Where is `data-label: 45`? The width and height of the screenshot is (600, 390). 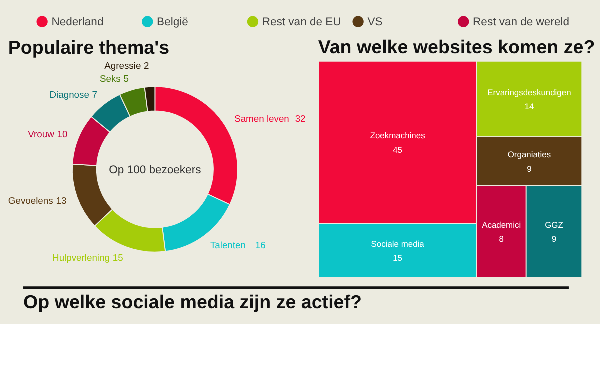 data-label: 45 is located at coordinates (398, 149).